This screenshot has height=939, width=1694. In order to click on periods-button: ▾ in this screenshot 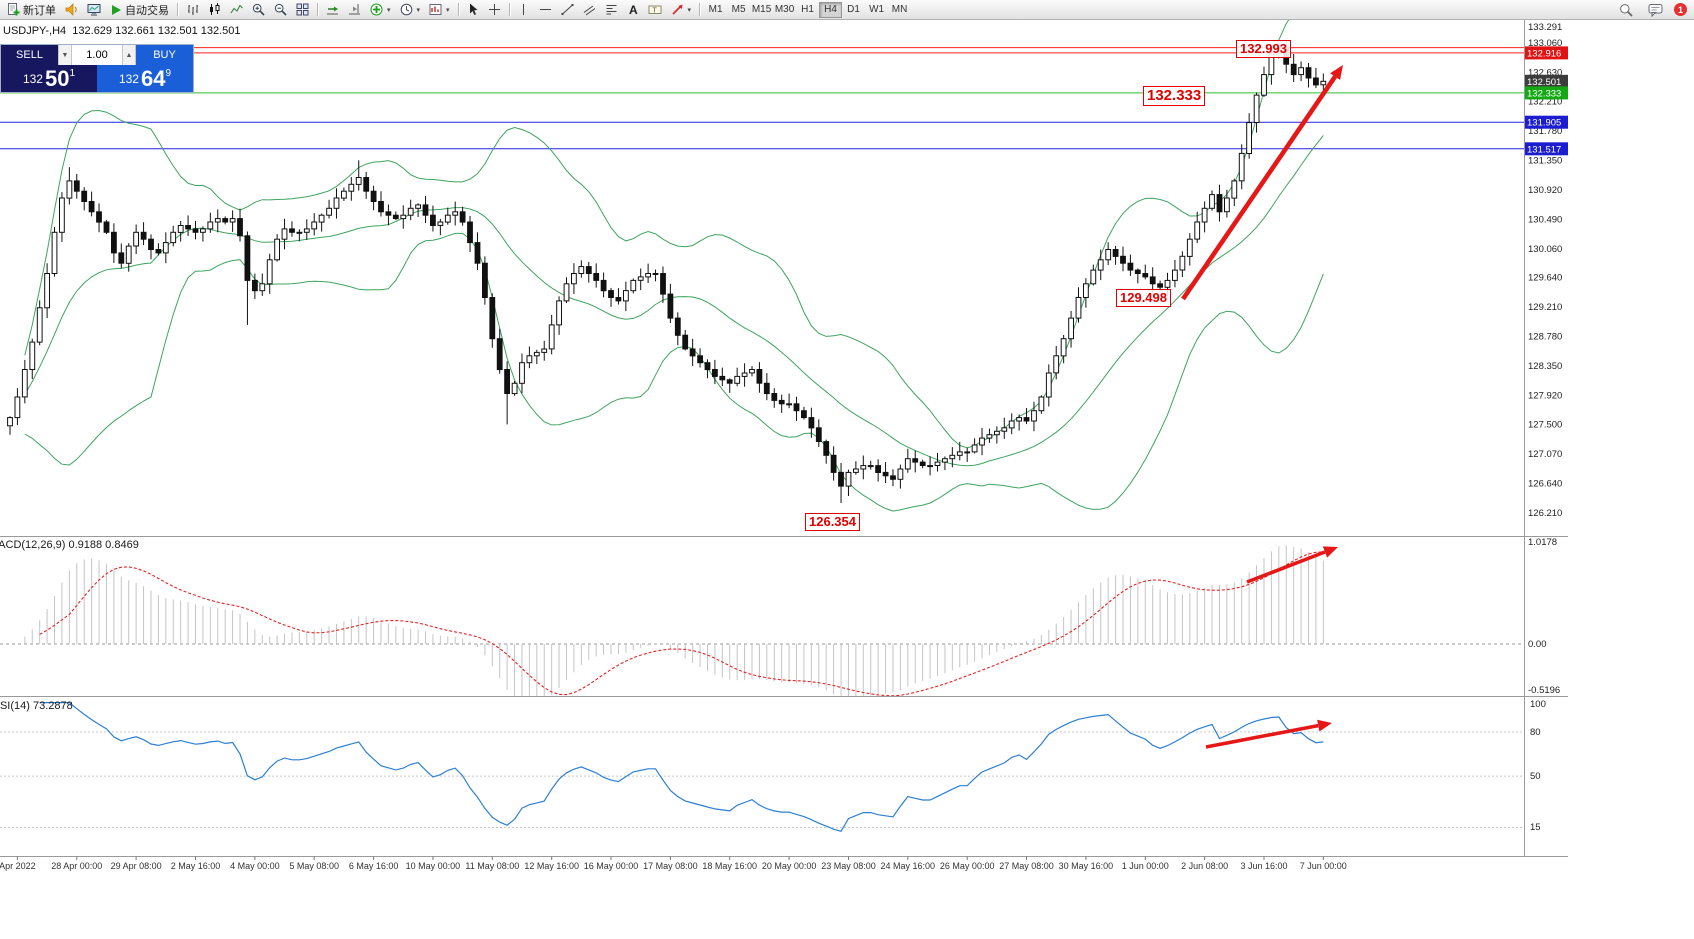, I will do `click(410, 9)`.